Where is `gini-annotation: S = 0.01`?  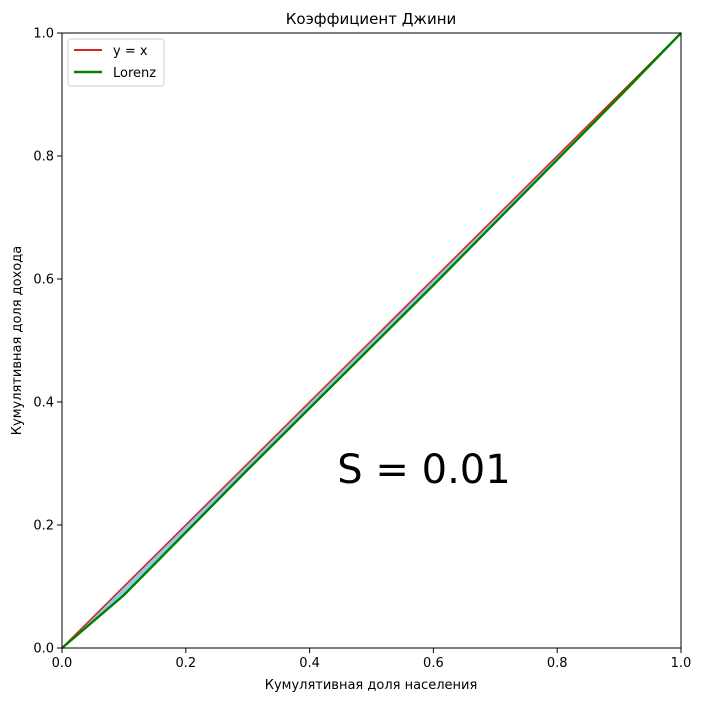 gini-annotation: S = 0.01 is located at coordinates (423, 470).